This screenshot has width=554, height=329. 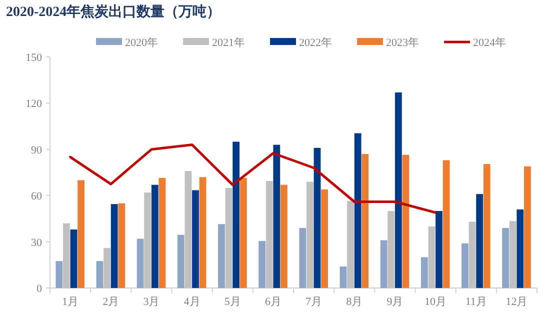 What do you see at coordinates (402, 43) in the screenshot?
I see `legend-label: 2023年` at bounding box center [402, 43].